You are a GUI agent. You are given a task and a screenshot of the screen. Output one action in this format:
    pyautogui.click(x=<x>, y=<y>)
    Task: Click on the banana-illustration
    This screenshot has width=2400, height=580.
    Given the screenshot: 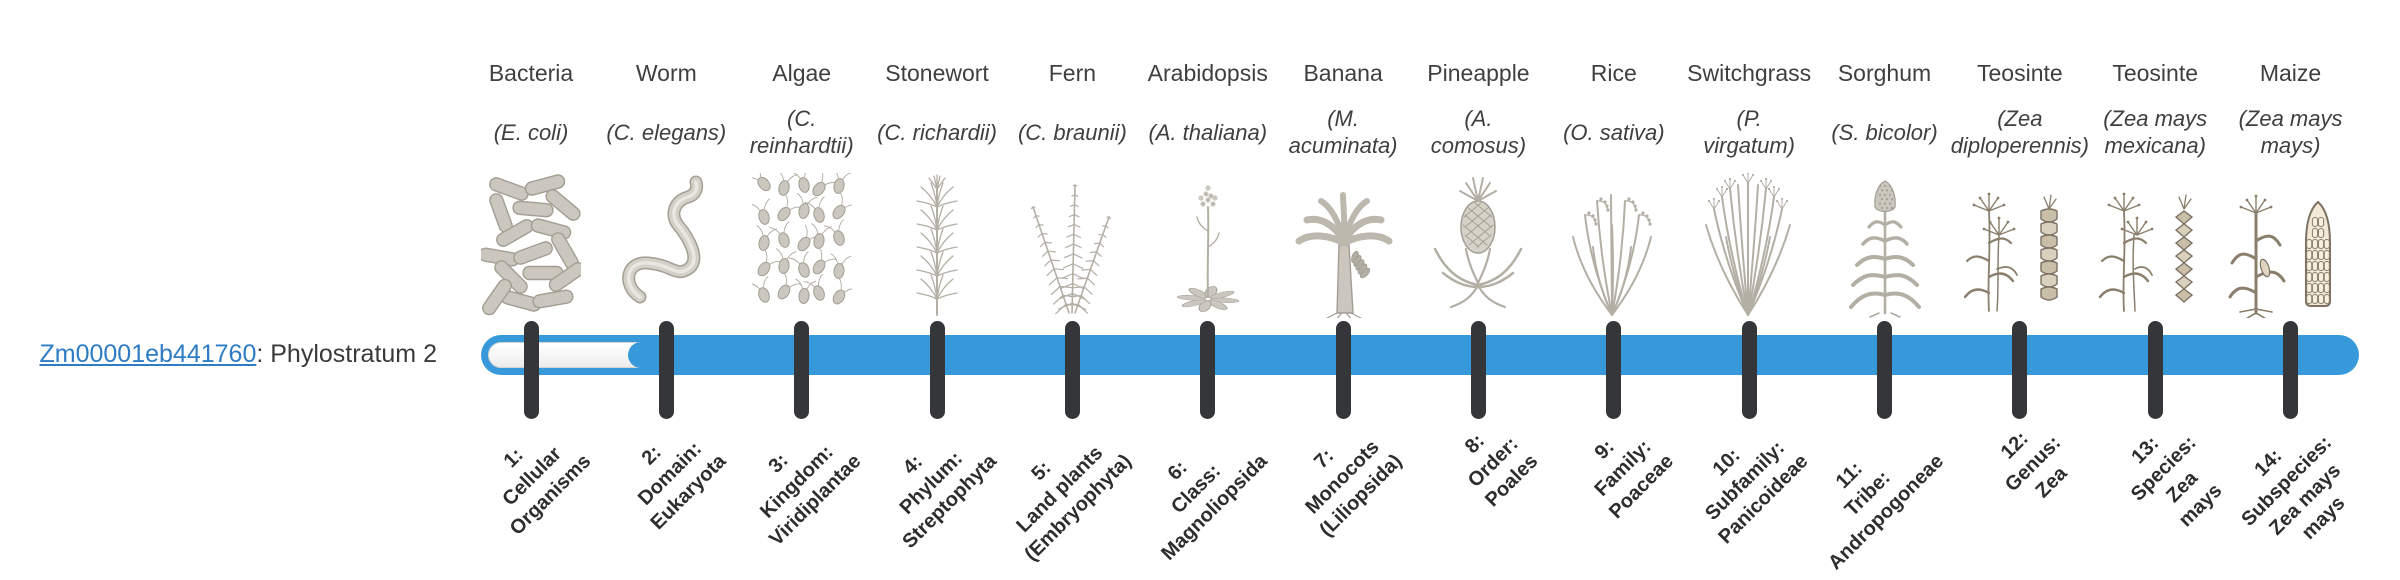 What is the action you would take?
    pyautogui.click(x=1343, y=242)
    